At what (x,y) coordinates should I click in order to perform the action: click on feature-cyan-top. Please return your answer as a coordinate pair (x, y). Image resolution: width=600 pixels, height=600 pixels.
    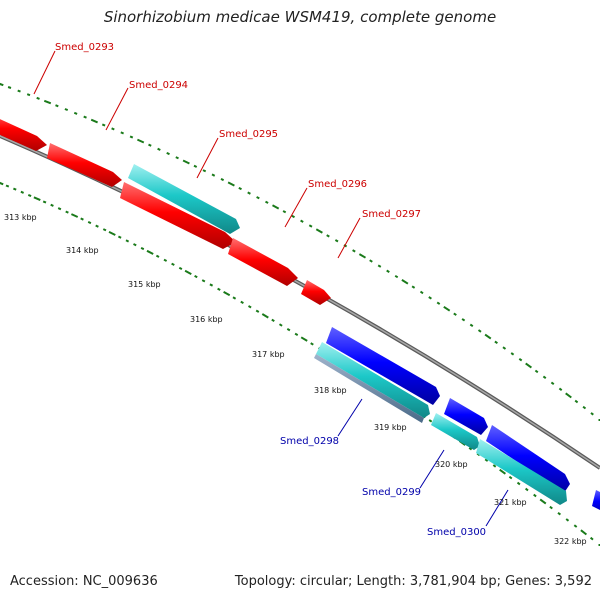
    Looking at the image, I should click on (184, 199).